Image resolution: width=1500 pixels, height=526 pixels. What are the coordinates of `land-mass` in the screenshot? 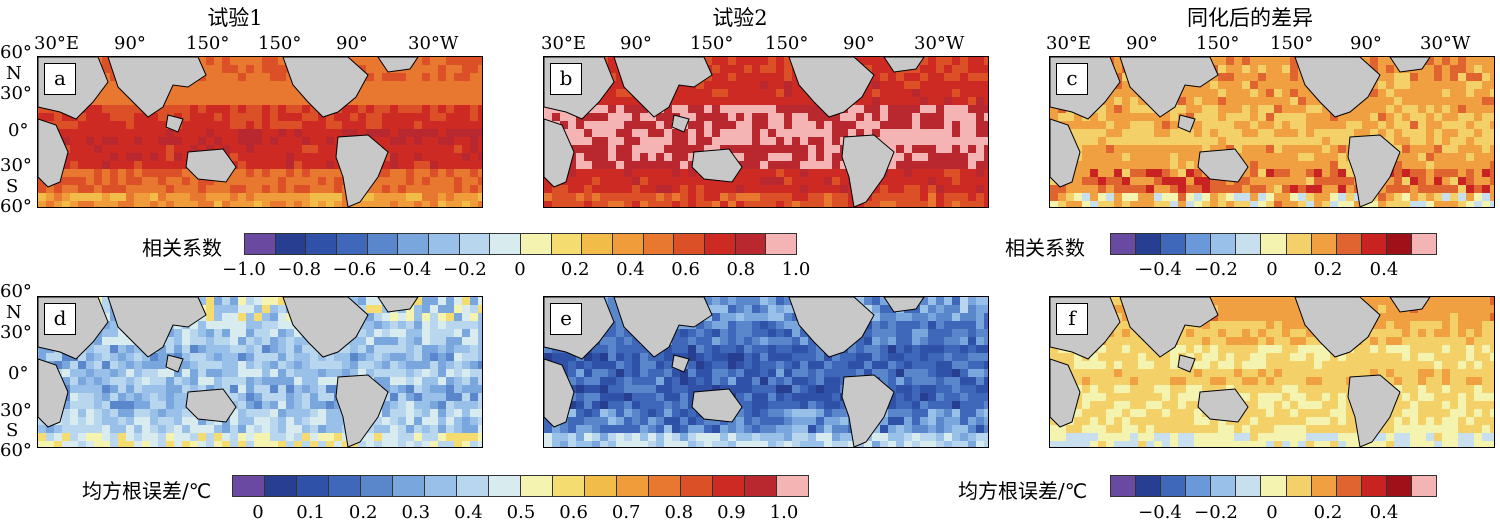 It's located at (559, 153).